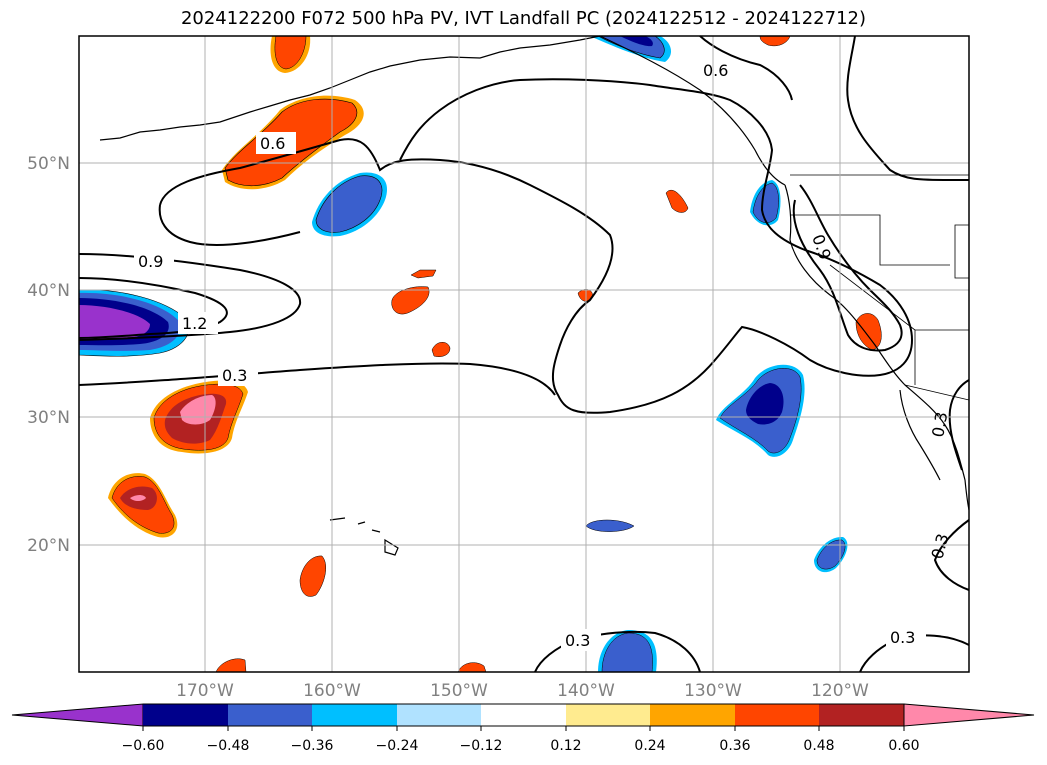 This screenshot has height=765, width=1047. I want to click on political-borders, so click(880, 287).